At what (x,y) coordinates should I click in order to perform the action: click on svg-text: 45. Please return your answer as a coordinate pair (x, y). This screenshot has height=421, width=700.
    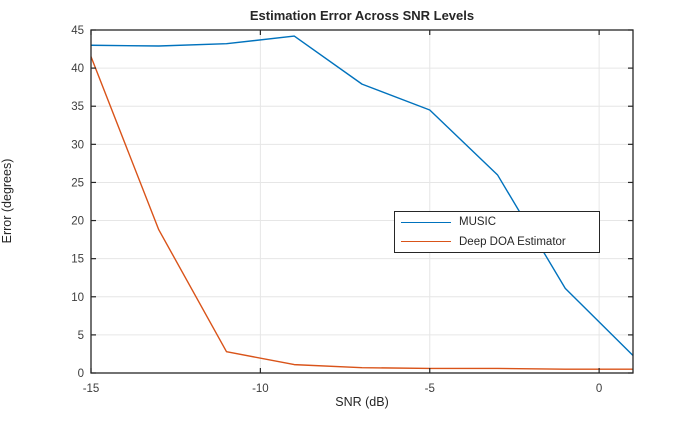
    Looking at the image, I should click on (77, 31).